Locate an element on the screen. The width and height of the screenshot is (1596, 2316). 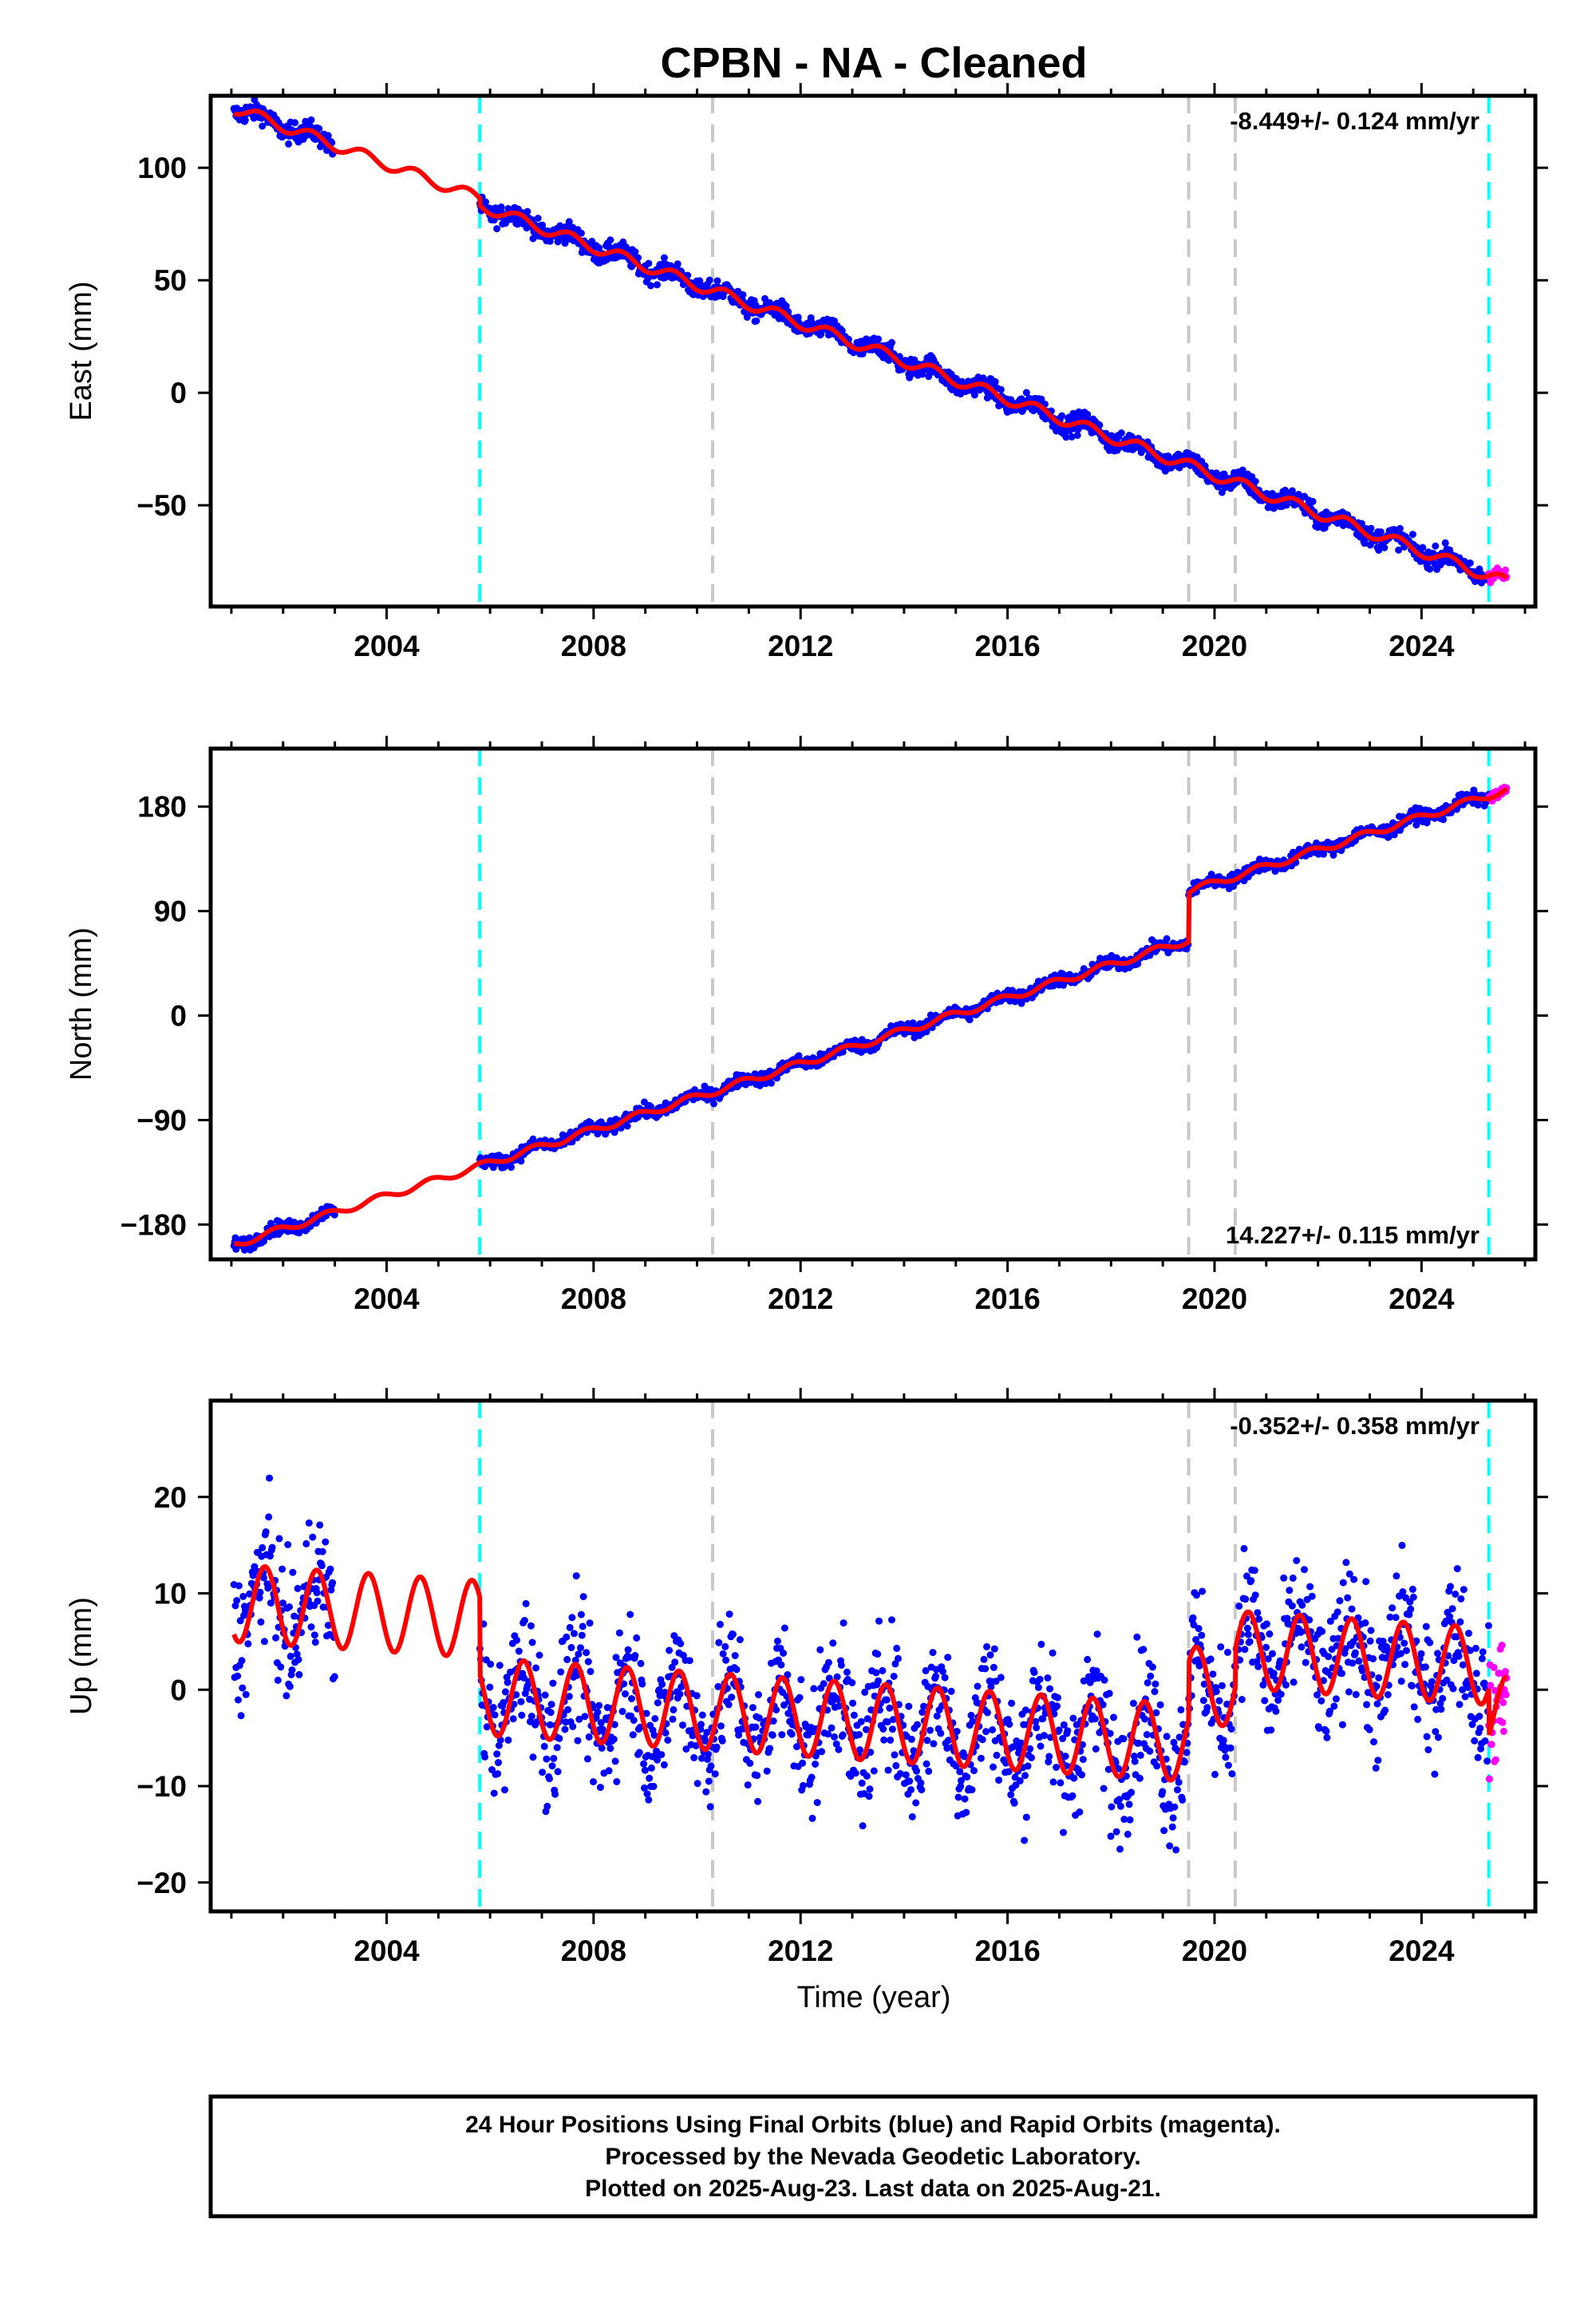
y-tick-label: −10 is located at coordinates (161, 1786).